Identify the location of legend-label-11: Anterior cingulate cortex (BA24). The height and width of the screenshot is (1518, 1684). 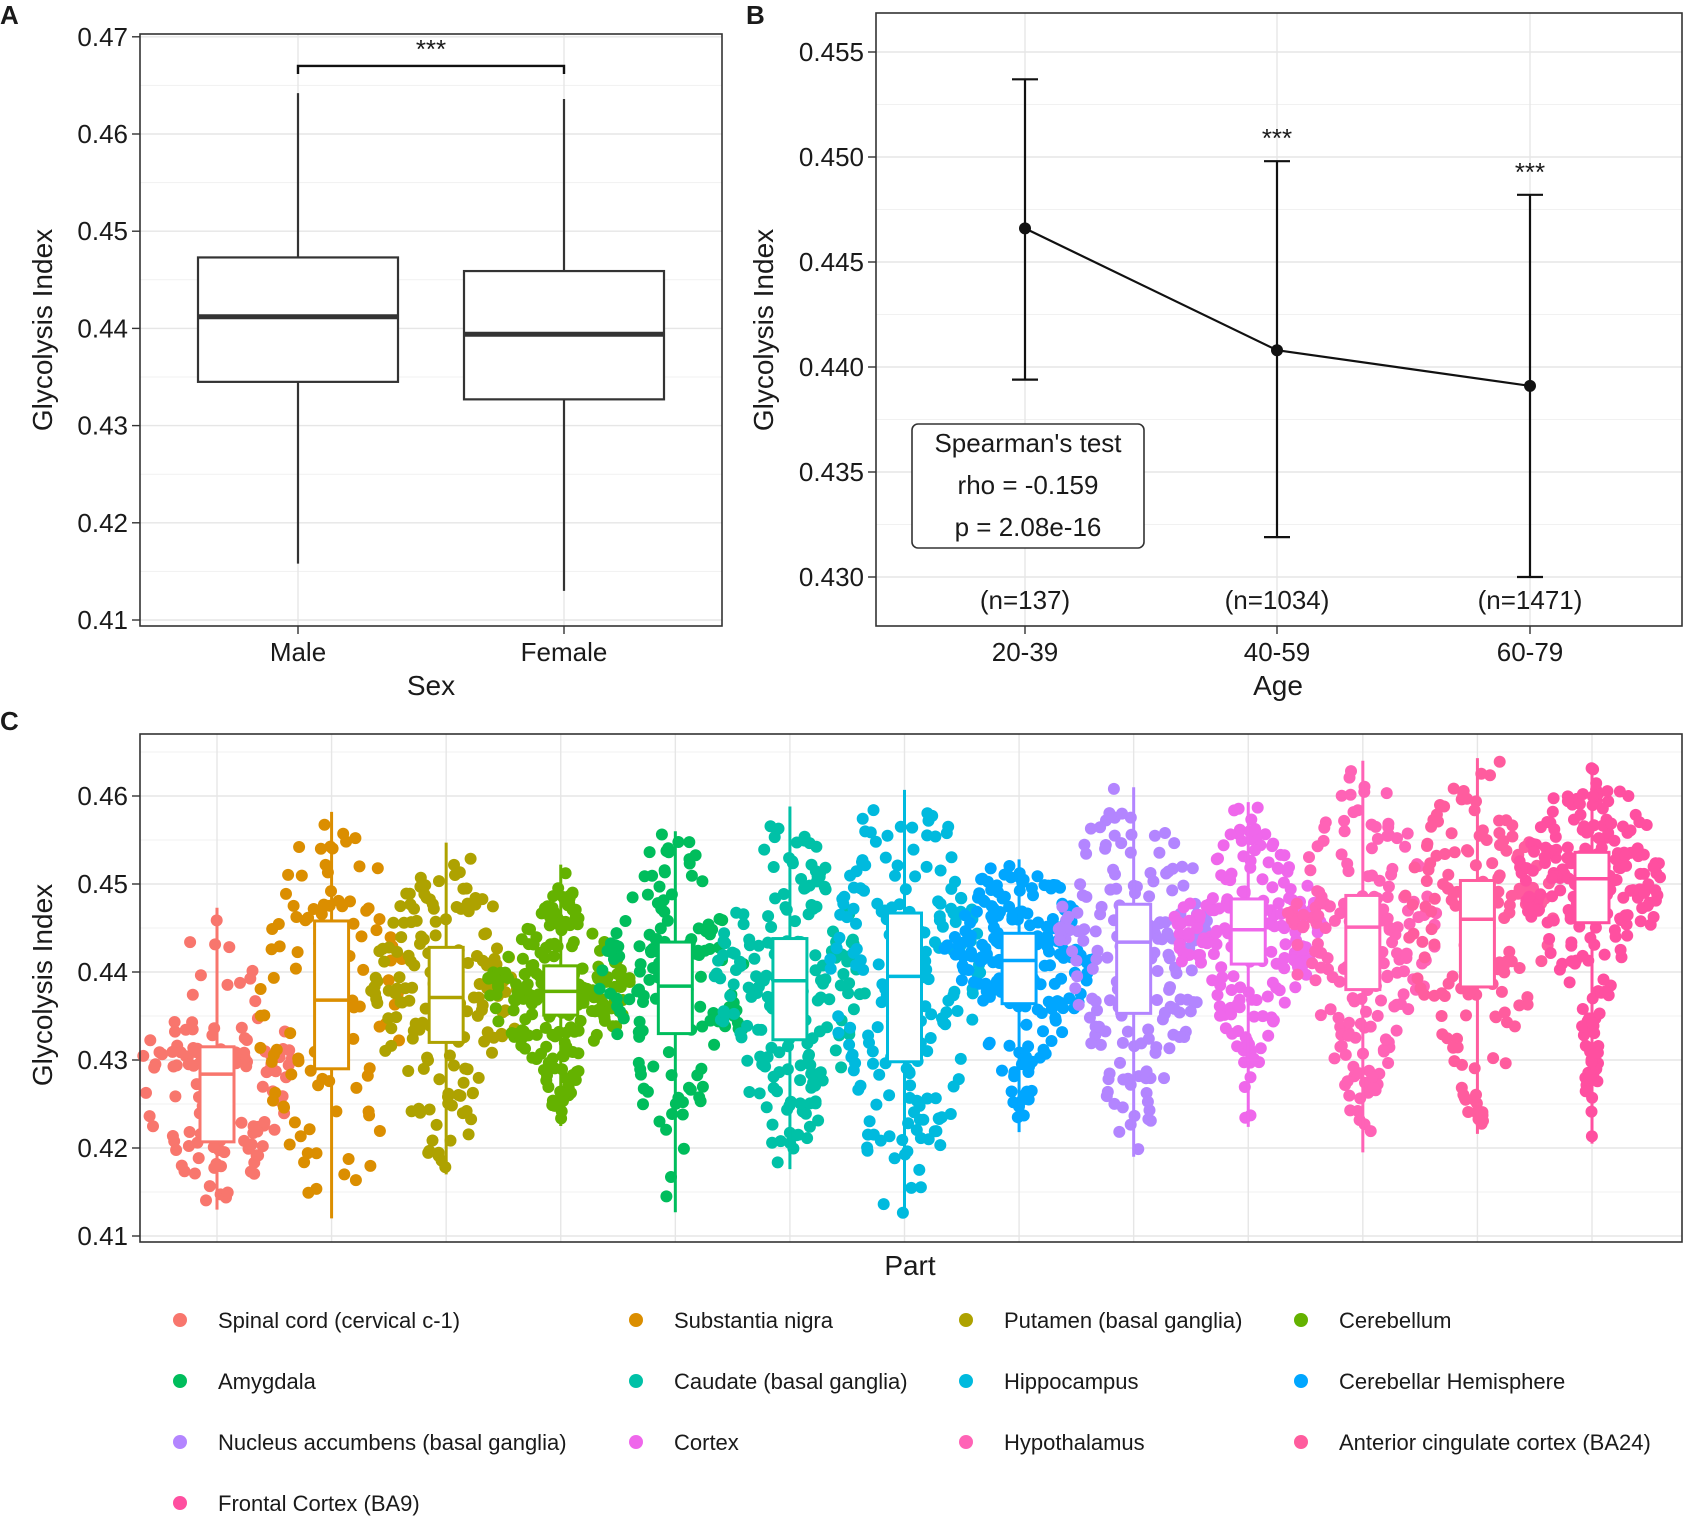
(1495, 1442).